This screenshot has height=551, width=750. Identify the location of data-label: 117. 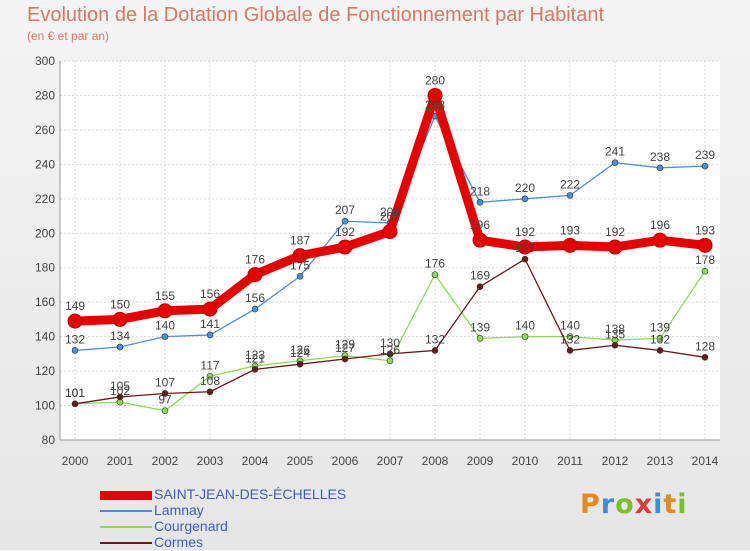
(209, 365).